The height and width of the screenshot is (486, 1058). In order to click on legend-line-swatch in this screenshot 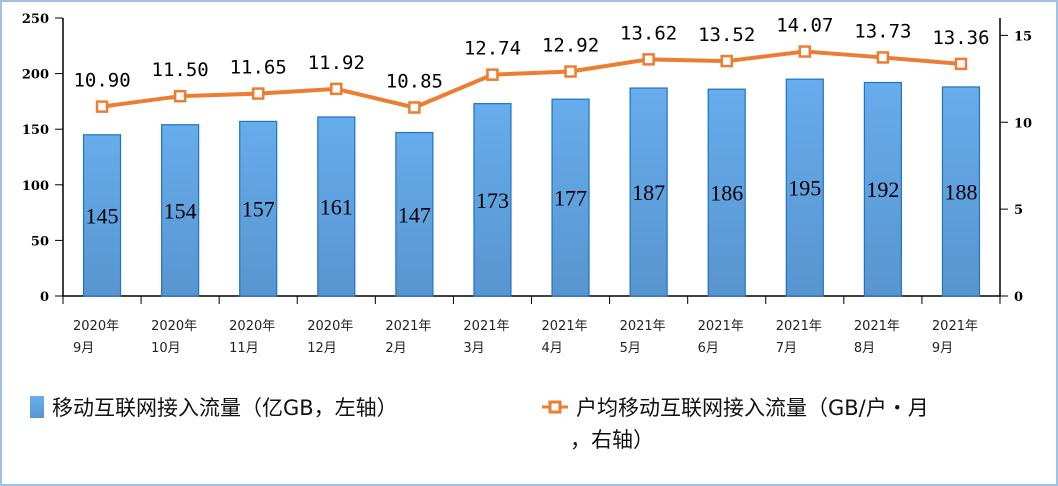, I will do `click(555, 407)`.